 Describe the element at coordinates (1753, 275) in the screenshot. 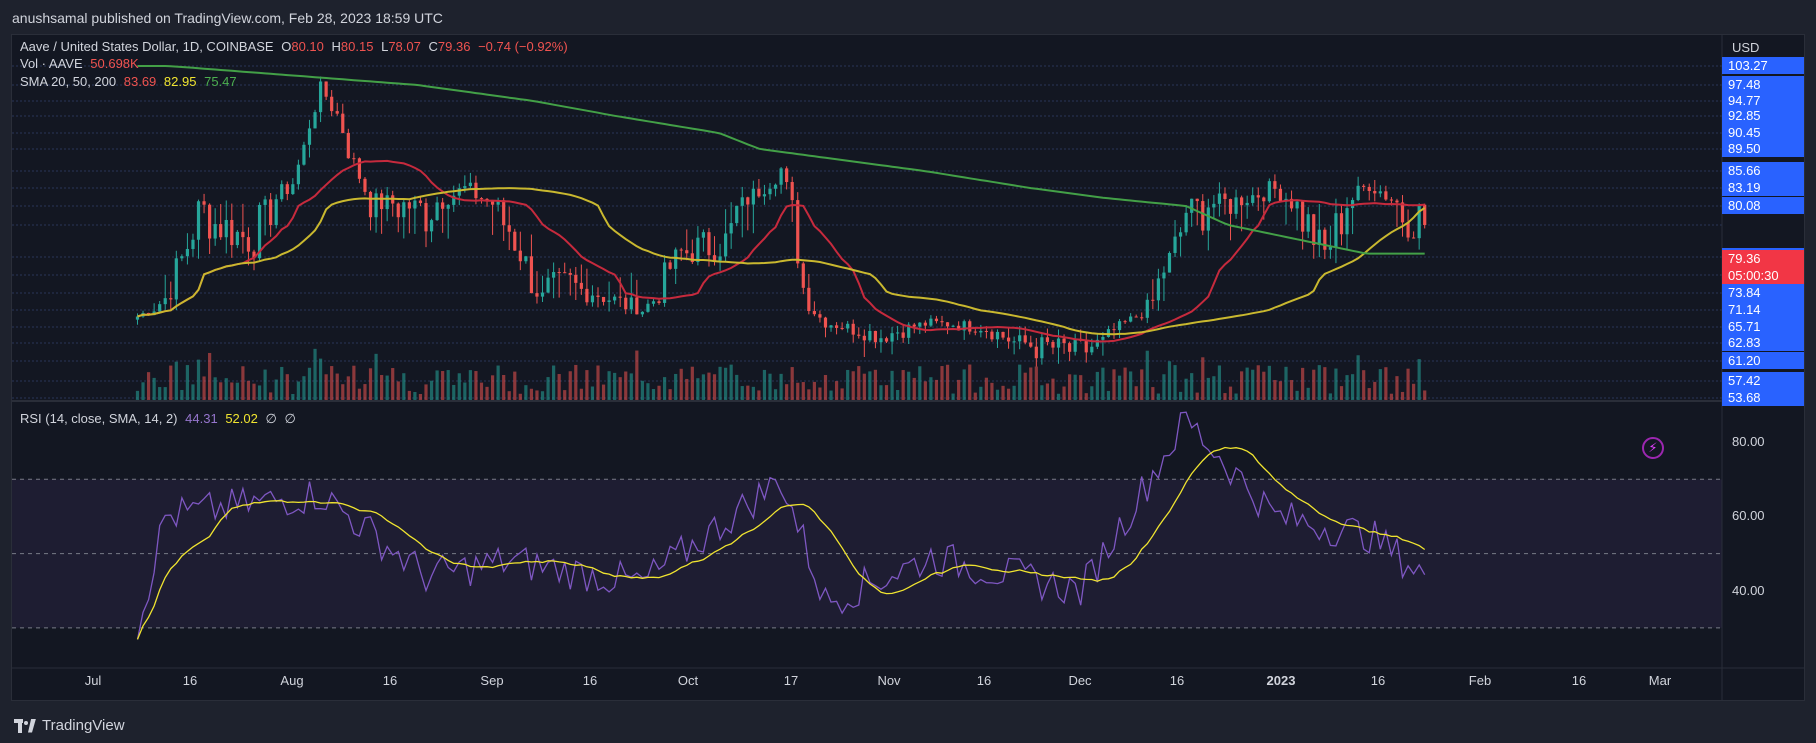

I see `bar-countdown: 05:00:30` at that location.